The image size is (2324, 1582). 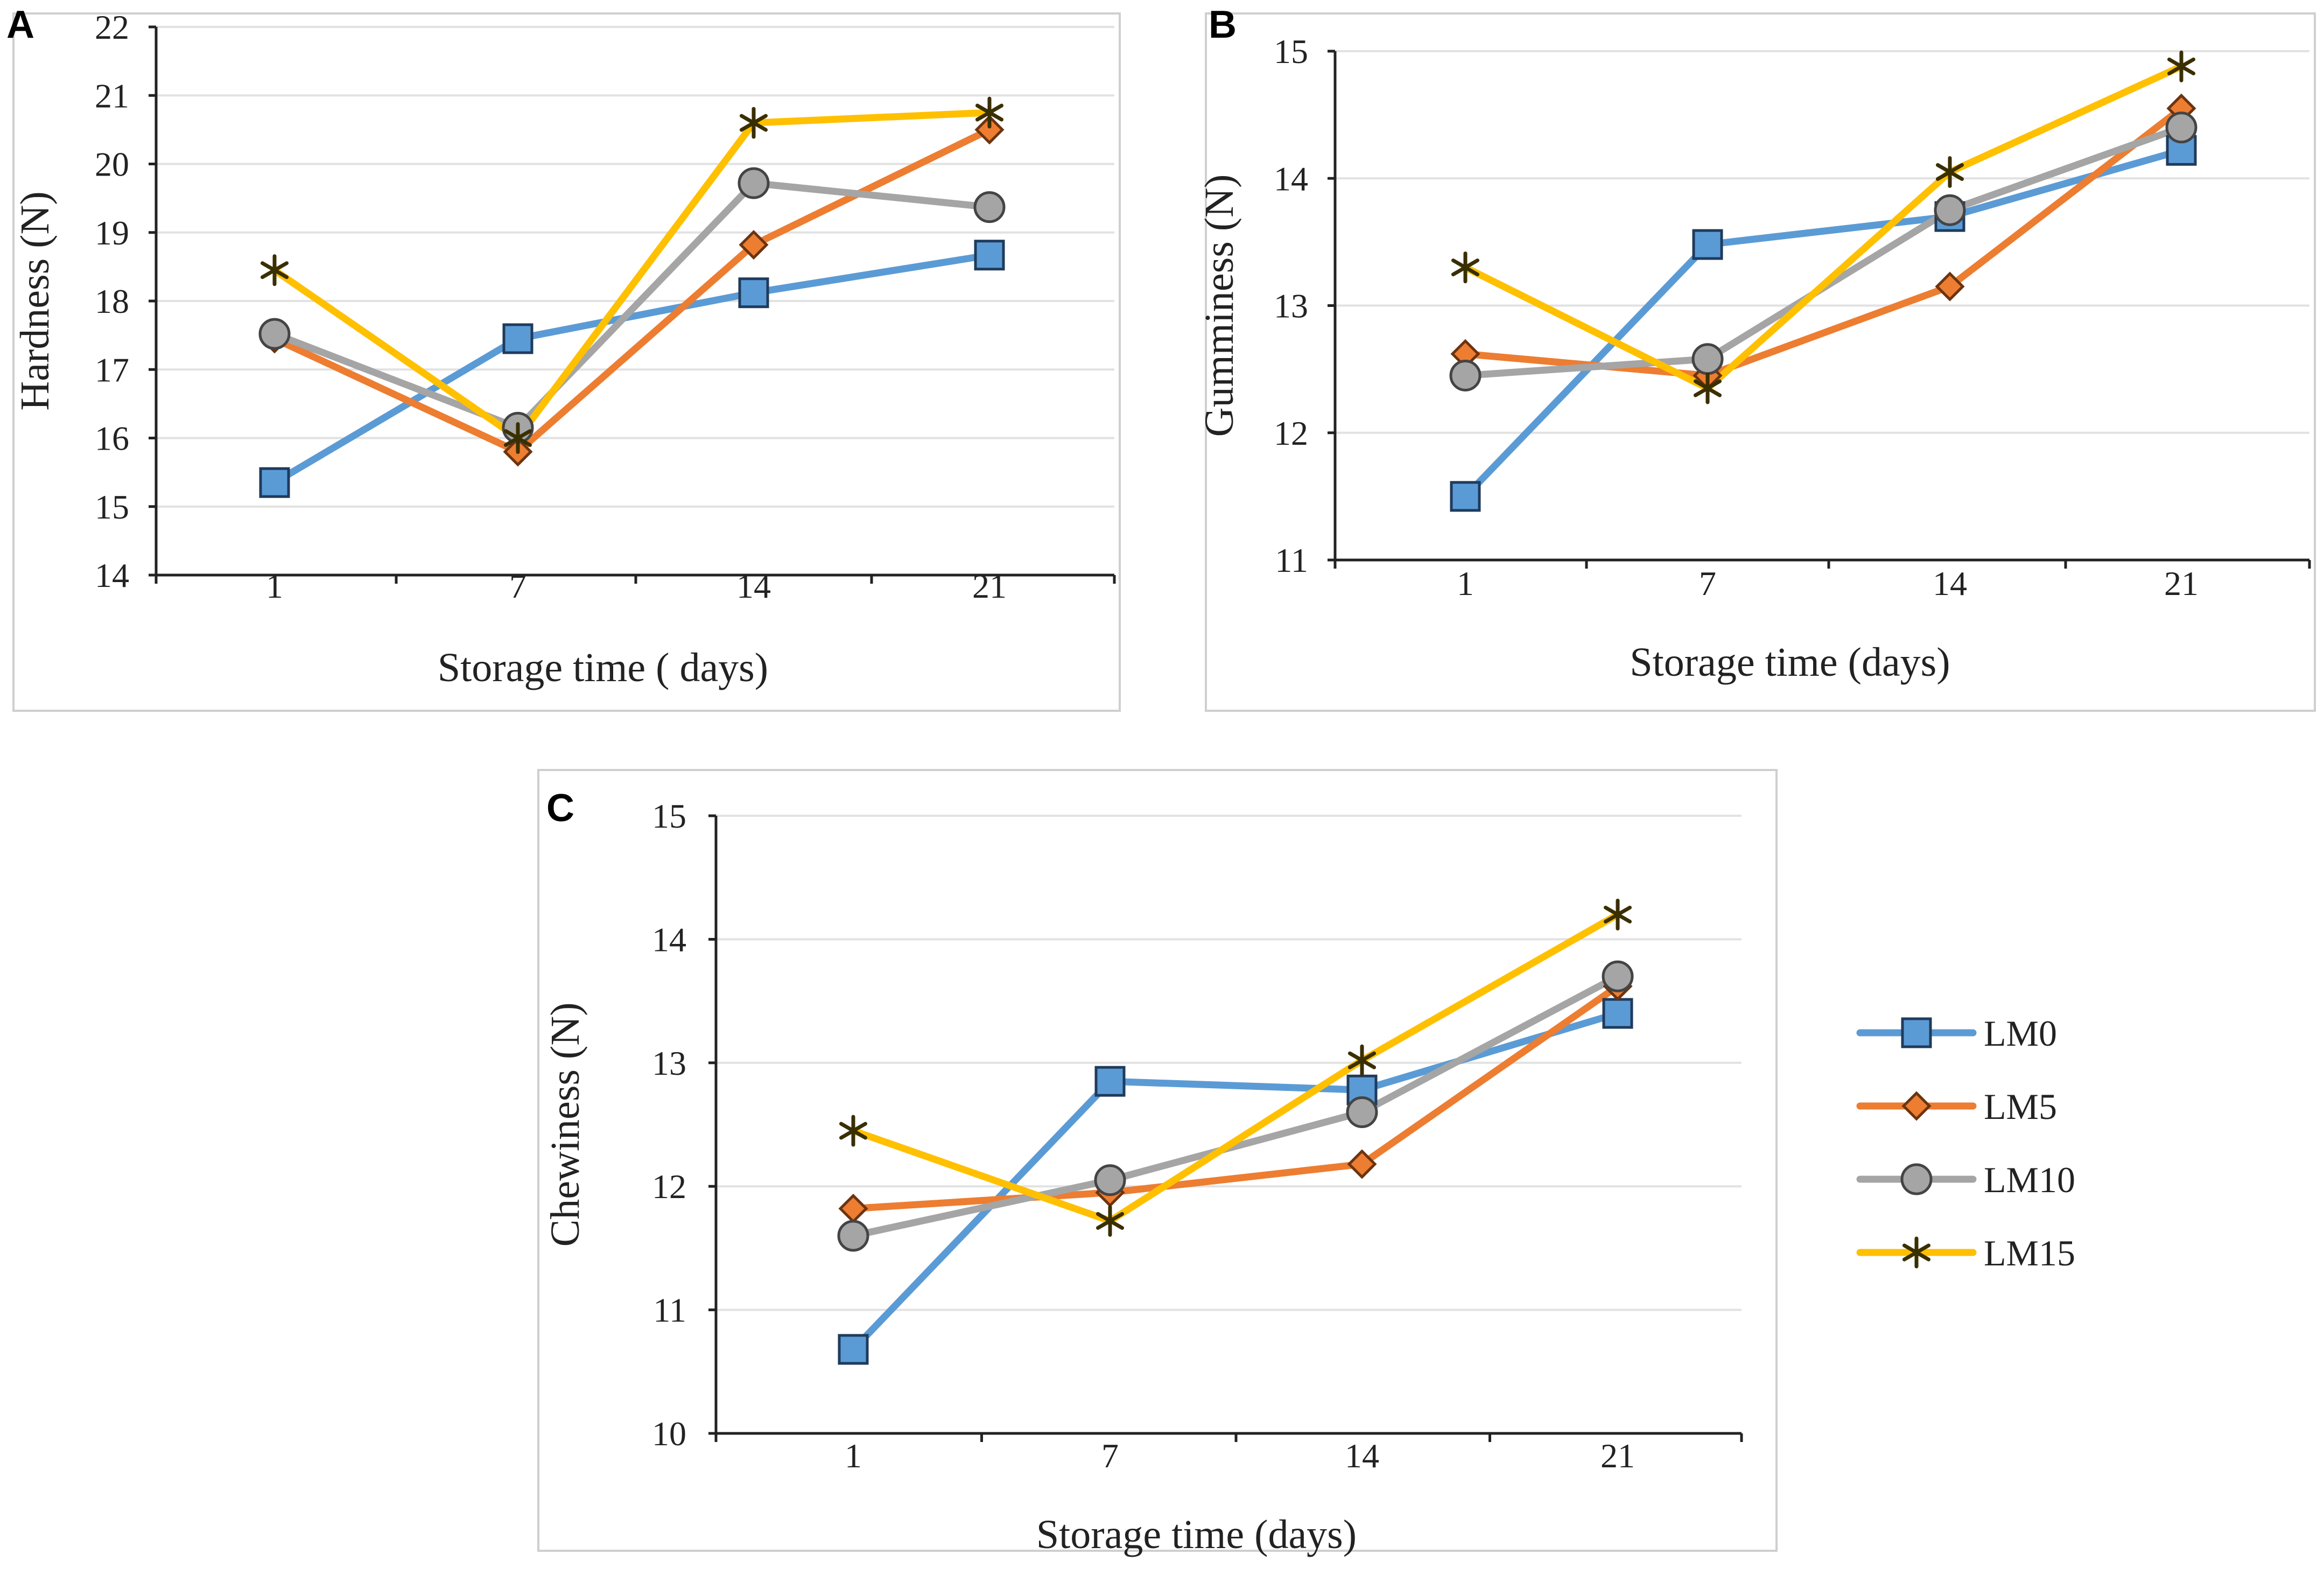 What do you see at coordinates (2029, 1253) in the screenshot?
I see `legend-label: LM15` at bounding box center [2029, 1253].